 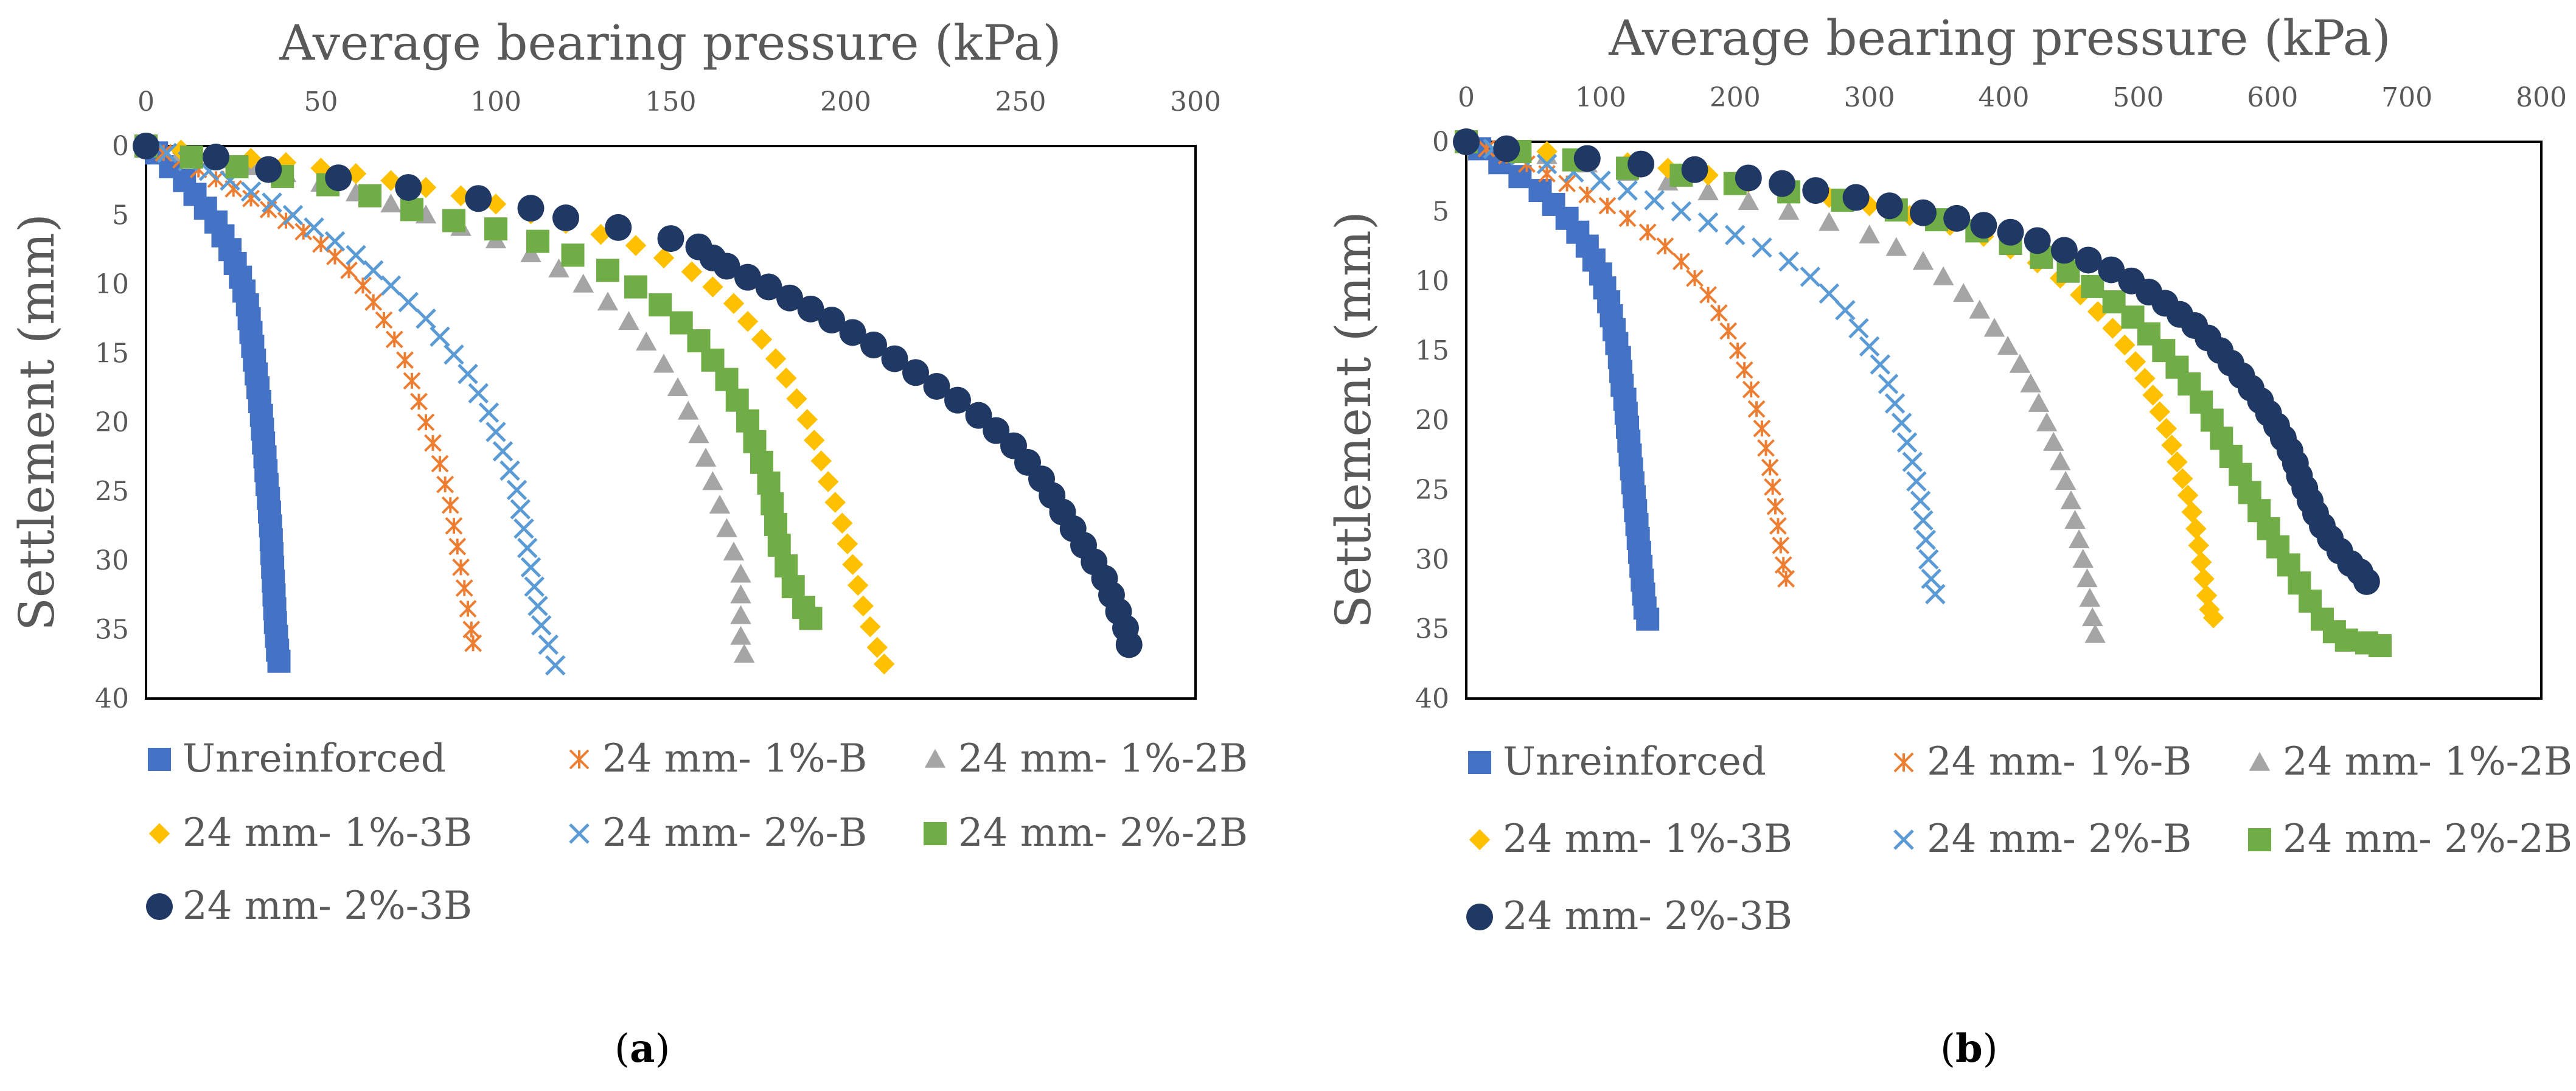 I want to click on legend-marker-24-mm-1-3b, so click(x=1480, y=840).